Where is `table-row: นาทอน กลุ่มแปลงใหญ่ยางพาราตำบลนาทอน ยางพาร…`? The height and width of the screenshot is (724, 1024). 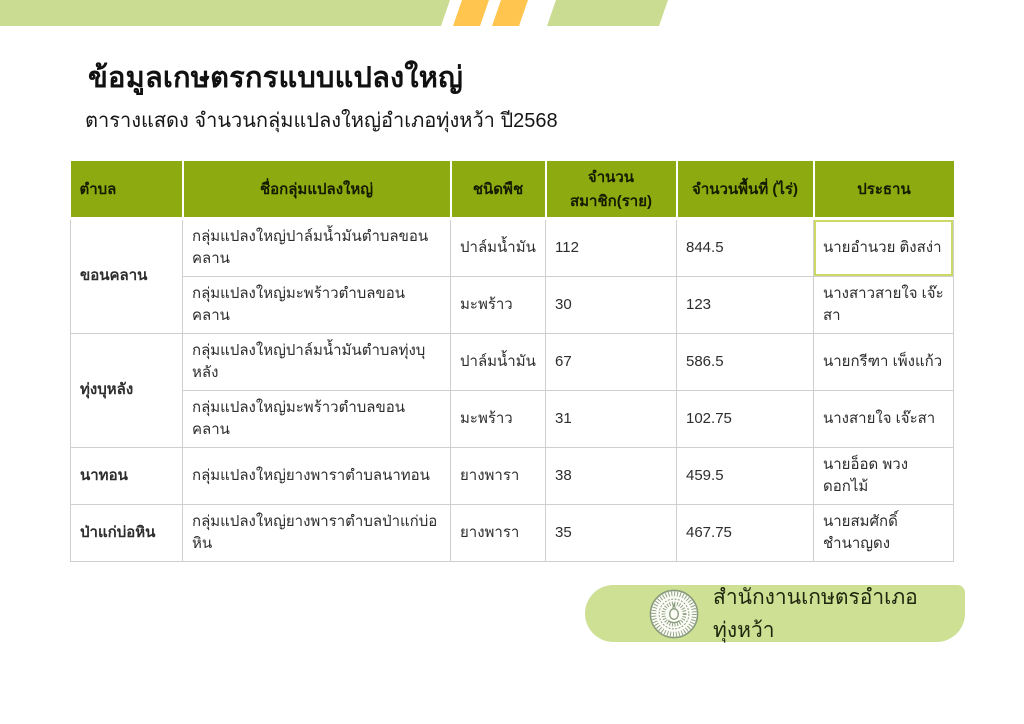 table-row: นาทอน กลุ่มแปลงใหญ่ยางพาราตำบลนาทอน ยางพาร… is located at coordinates (512, 475).